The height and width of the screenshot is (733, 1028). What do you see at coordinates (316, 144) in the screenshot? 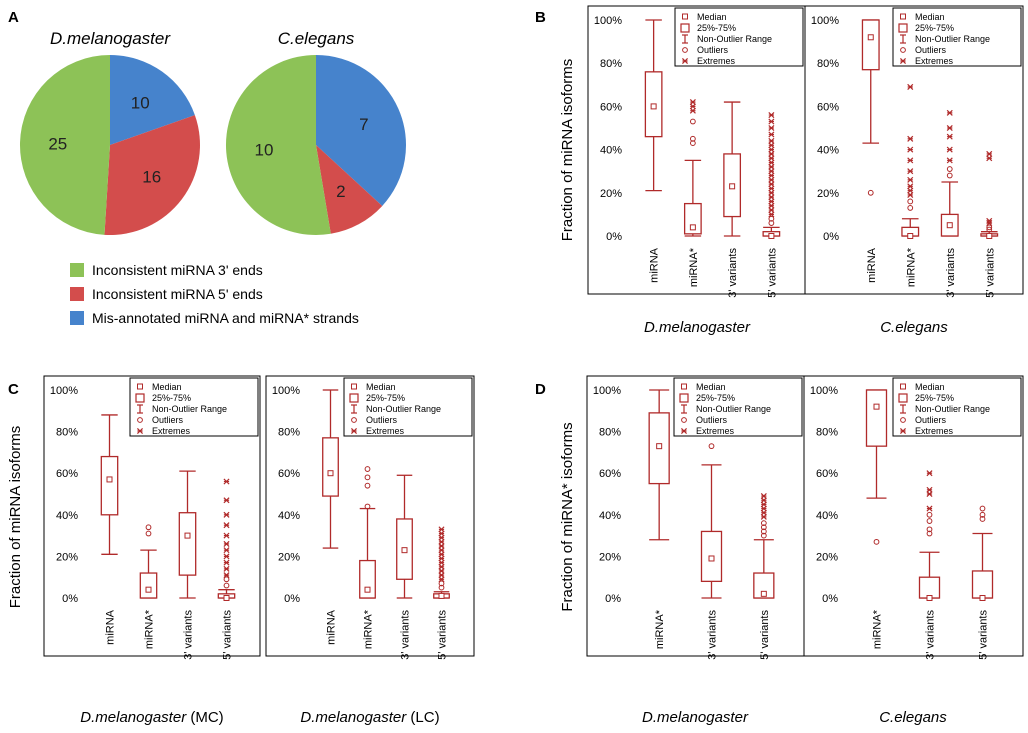
I see `pie-cel: 7 2 10` at bounding box center [316, 144].